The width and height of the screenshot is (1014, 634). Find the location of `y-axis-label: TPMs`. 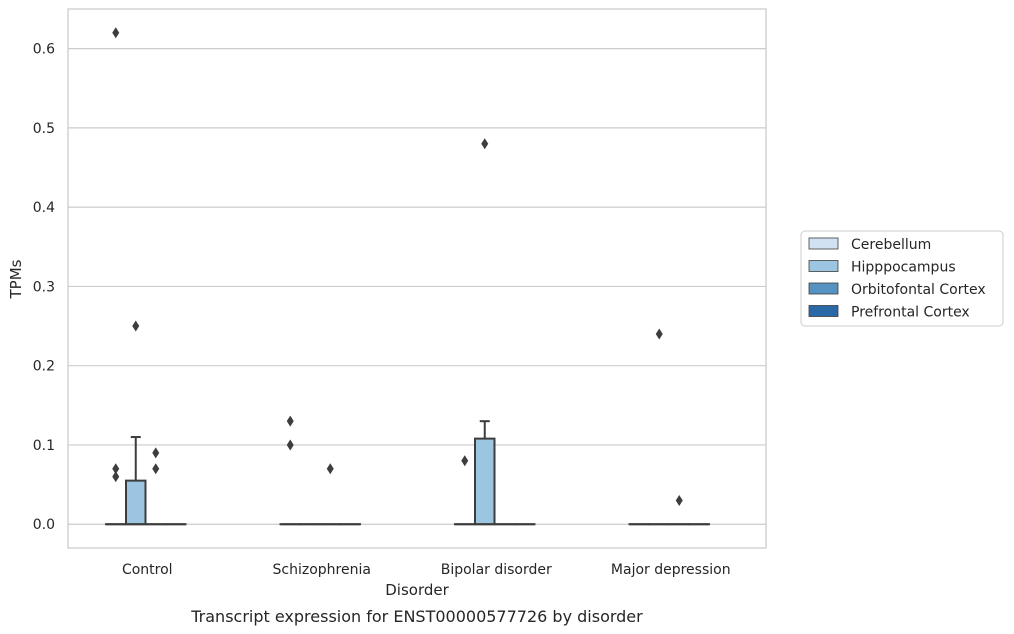

y-axis-label: TPMs is located at coordinates (16, 279).